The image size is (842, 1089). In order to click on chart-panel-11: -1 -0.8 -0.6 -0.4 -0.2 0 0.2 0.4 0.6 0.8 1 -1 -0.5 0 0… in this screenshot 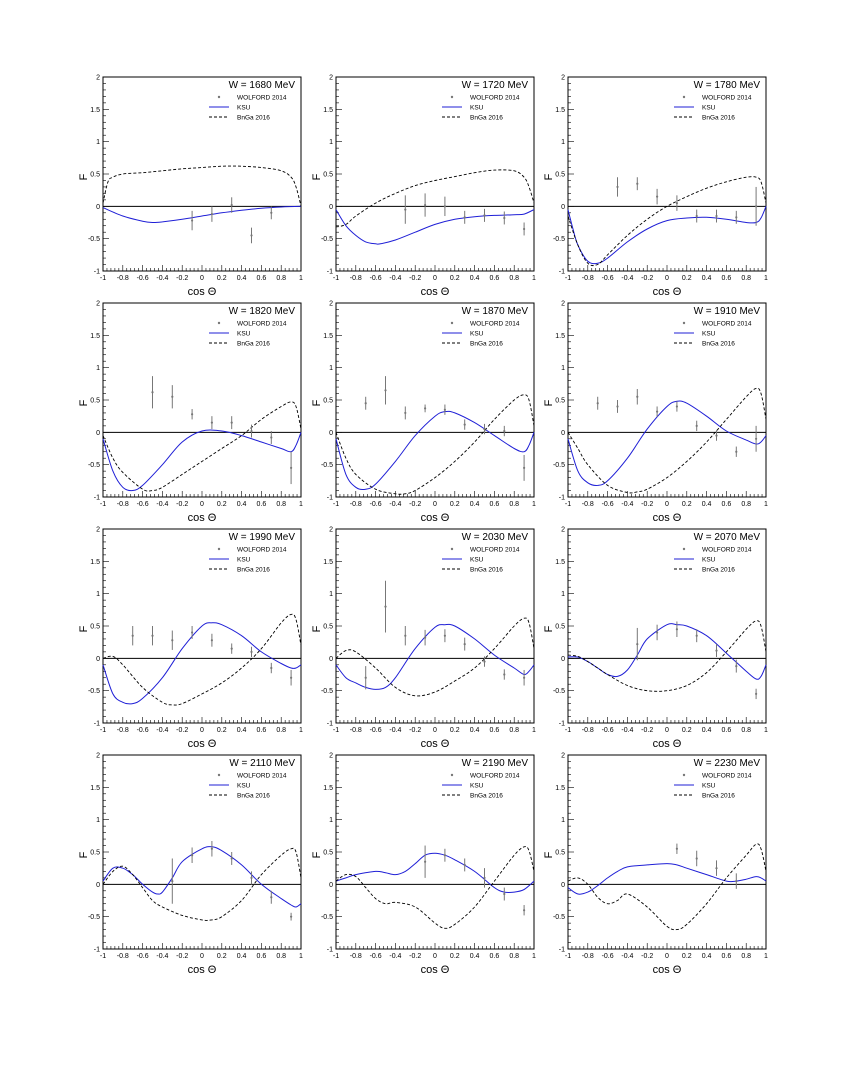, I will do `click(423, 865)`.